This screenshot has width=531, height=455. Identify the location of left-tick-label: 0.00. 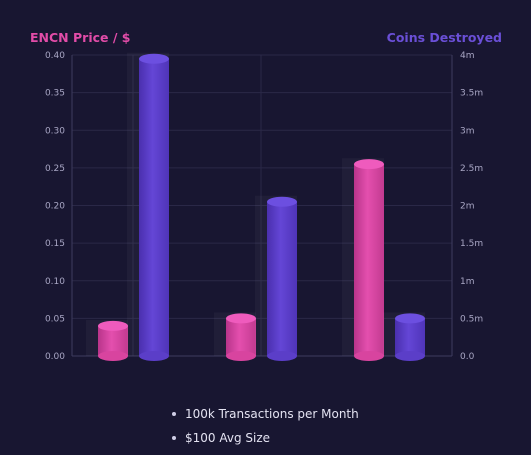
(55, 357).